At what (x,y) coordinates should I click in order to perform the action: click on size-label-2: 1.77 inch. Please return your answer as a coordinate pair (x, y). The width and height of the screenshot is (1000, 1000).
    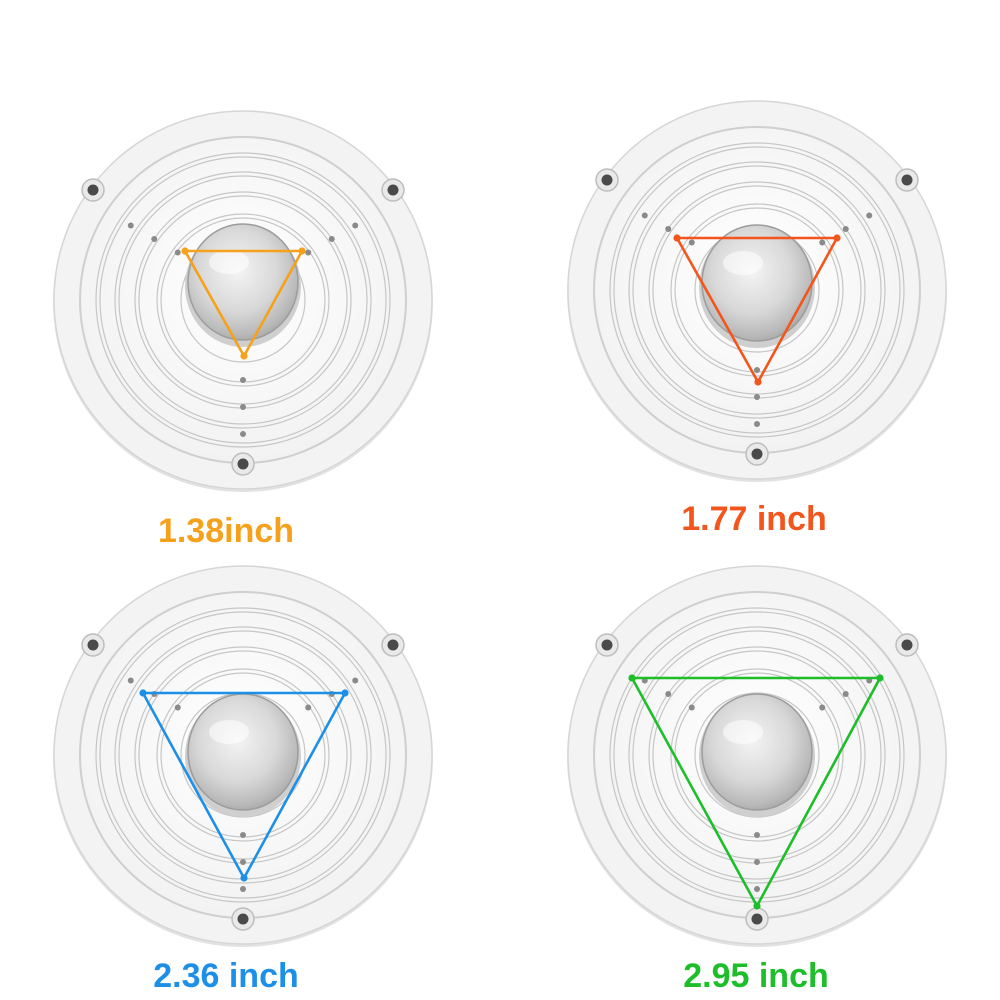
    Looking at the image, I should click on (754, 519).